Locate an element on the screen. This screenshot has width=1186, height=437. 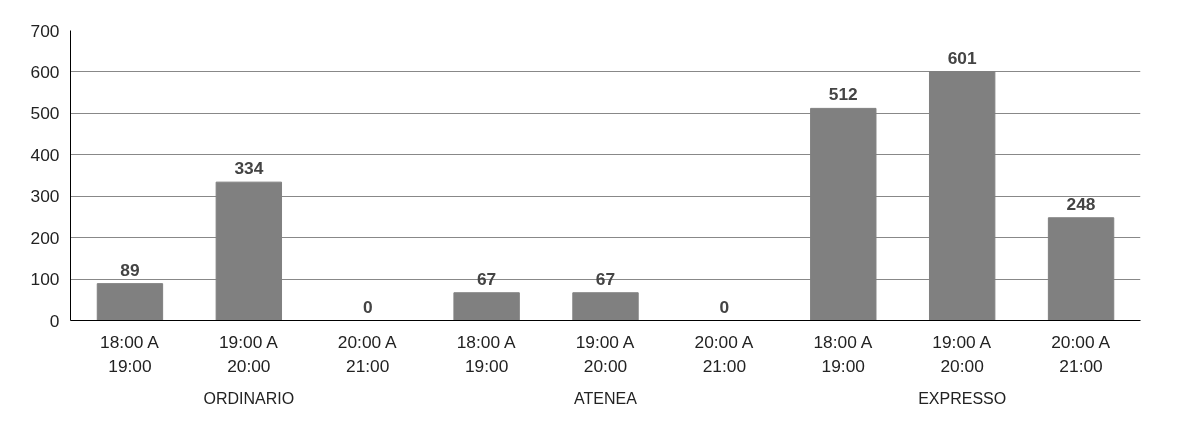
y-tick-label: 200 is located at coordinates (45, 237).